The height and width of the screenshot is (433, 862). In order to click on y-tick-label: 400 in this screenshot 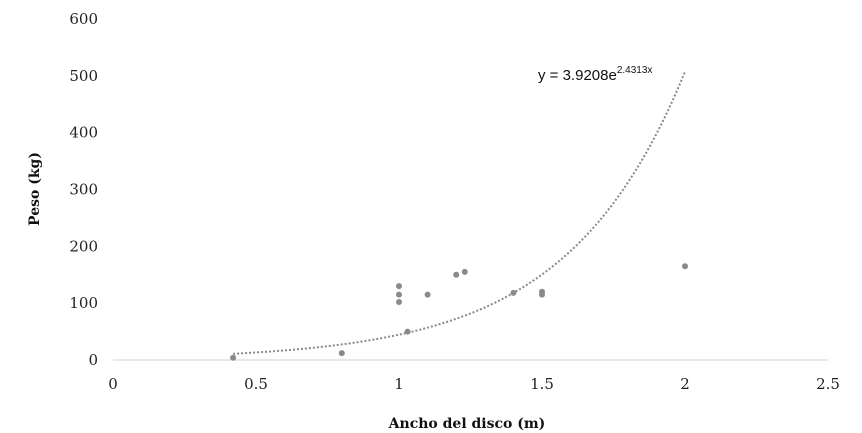, I will do `click(83, 133)`.